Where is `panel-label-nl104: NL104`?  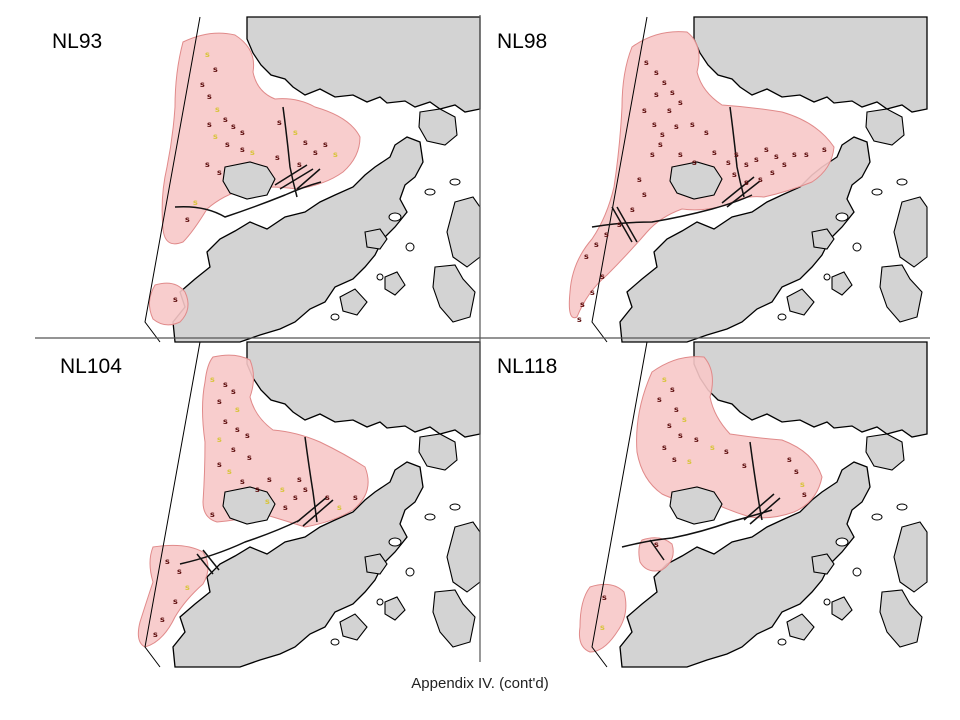
panel-label-nl104: NL104 is located at coordinates (91, 366).